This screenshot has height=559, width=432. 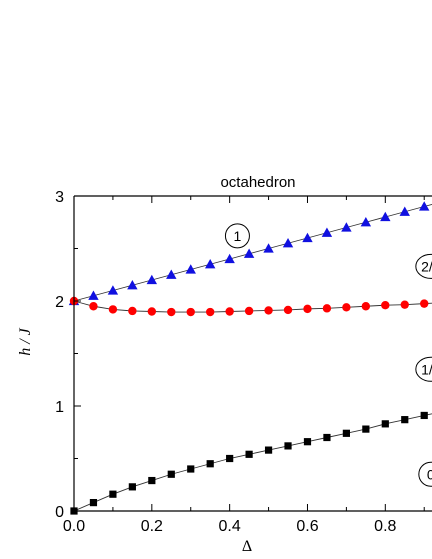 I want to click on x-tick-label: 0.4, so click(x=230, y=526).